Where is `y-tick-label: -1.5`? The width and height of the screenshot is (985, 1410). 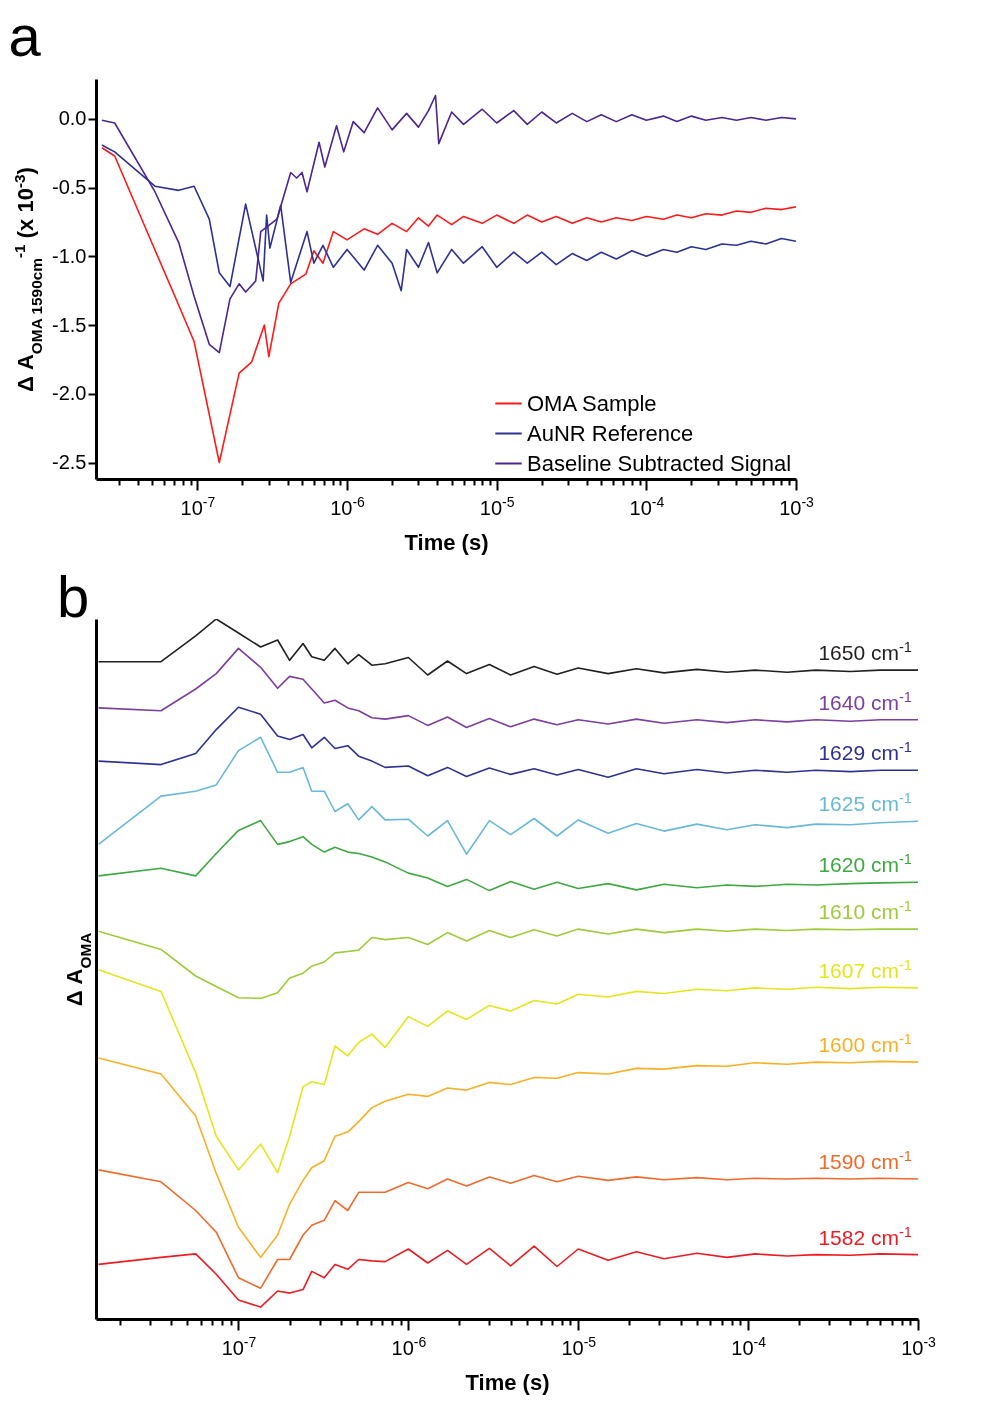
y-tick-label: -1.5 is located at coordinates (69, 324).